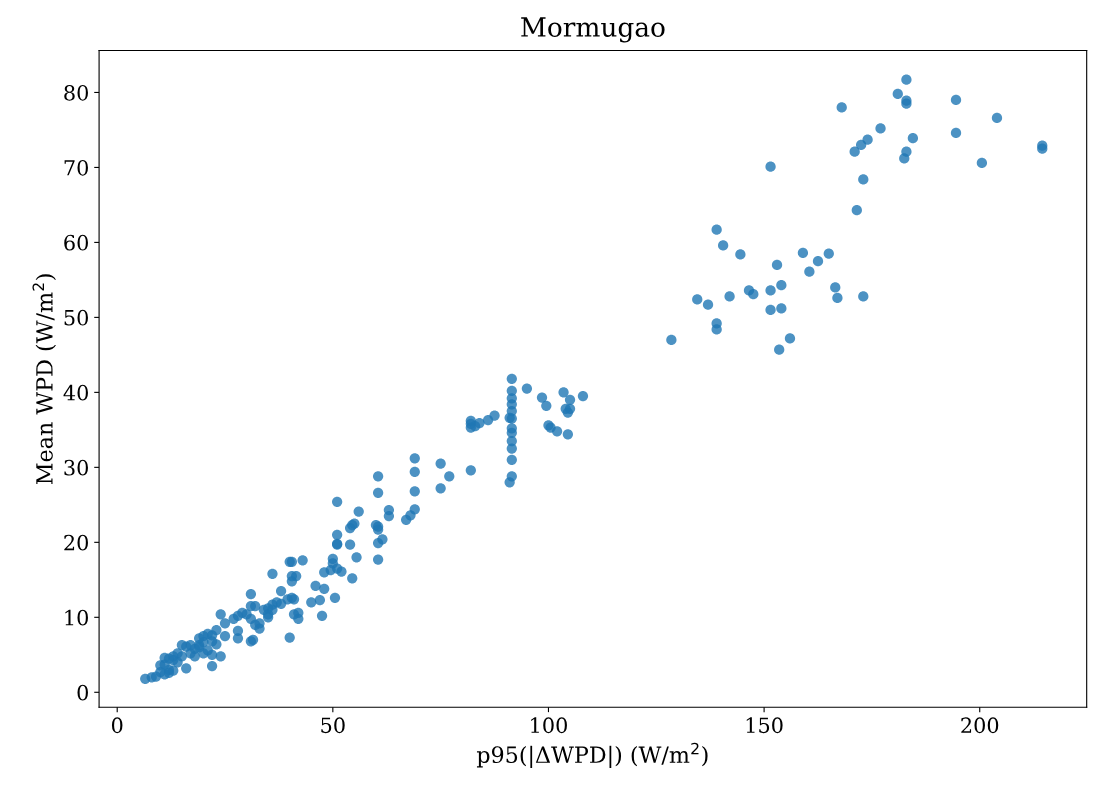 The height and width of the screenshot is (801, 1101). Describe the element at coordinates (593, 30) in the screenshot. I see `chart-title: Mormugao` at that location.